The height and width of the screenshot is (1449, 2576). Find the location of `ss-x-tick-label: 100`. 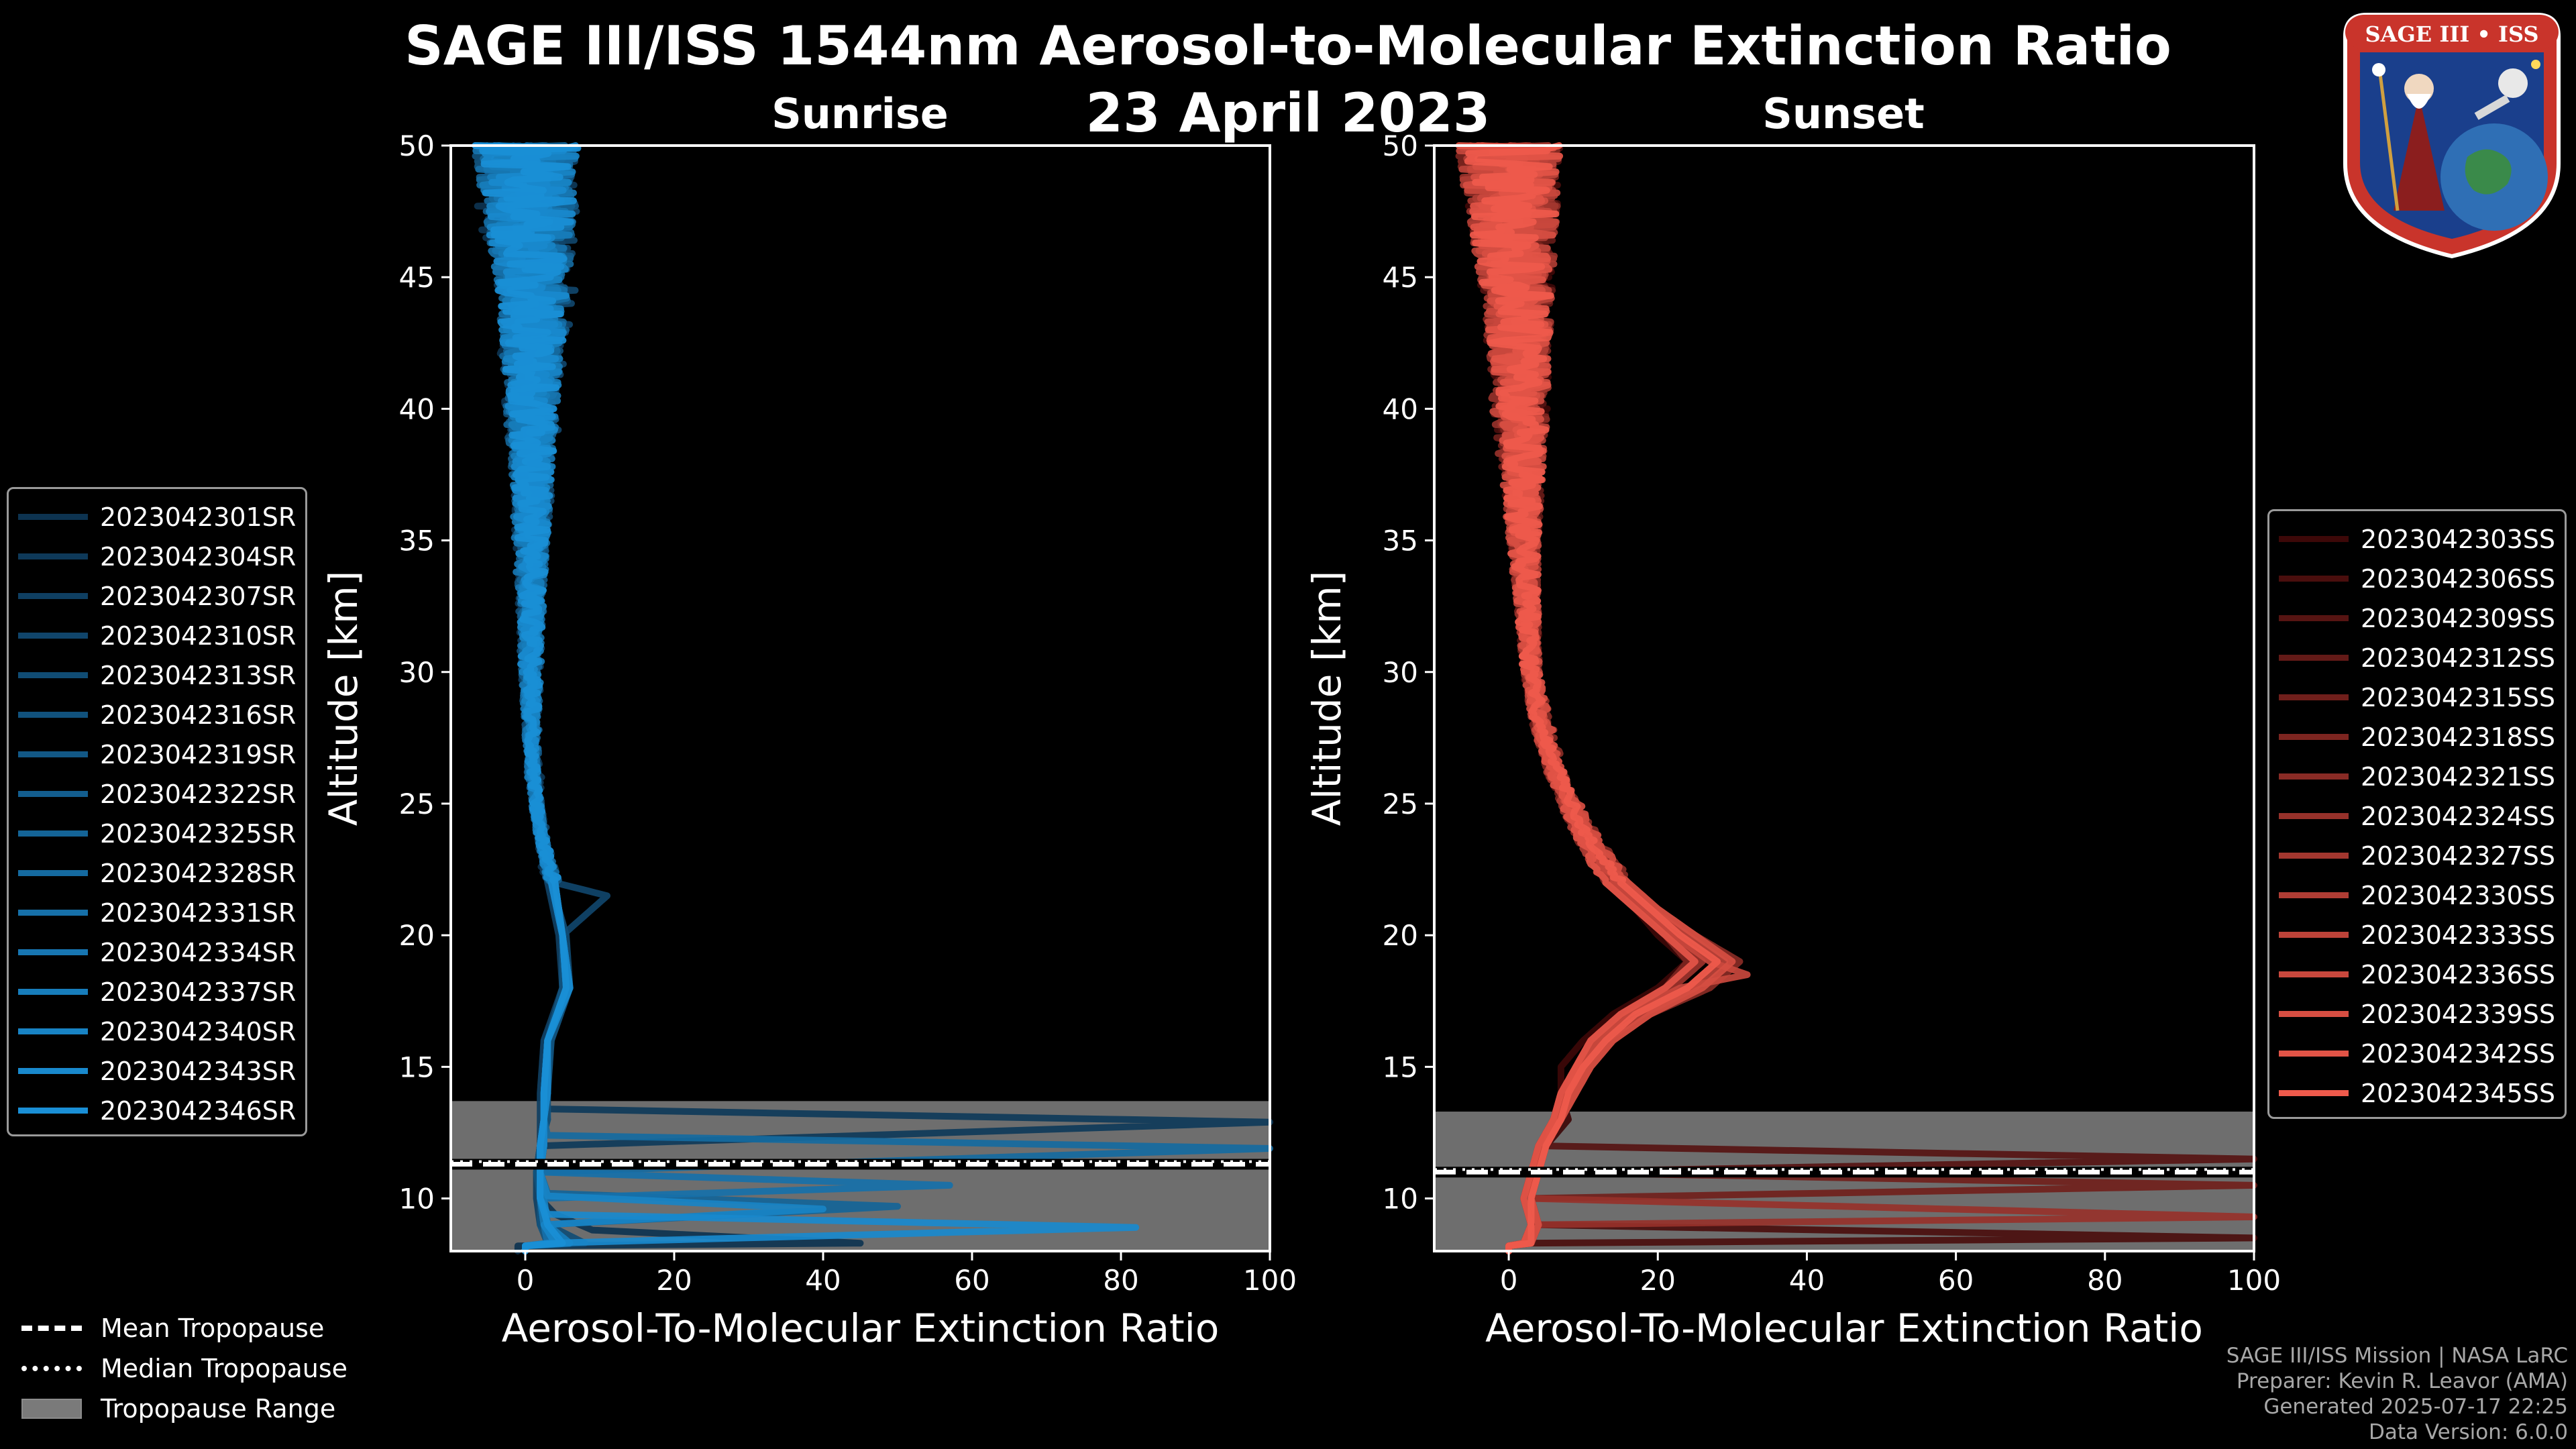

ss-x-tick-label: 100 is located at coordinates (2254, 1280).